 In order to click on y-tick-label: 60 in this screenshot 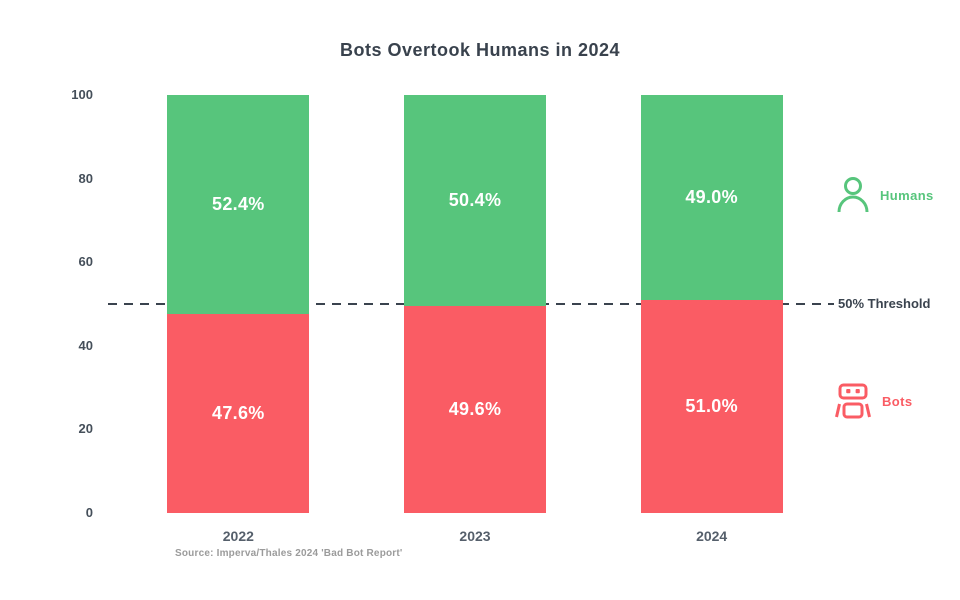, I will do `click(85, 262)`.